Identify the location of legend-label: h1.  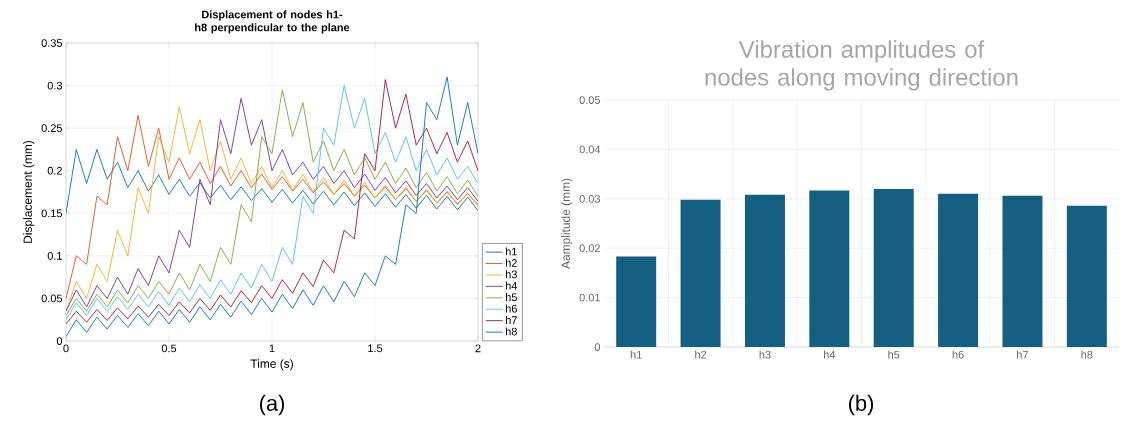
(511, 251).